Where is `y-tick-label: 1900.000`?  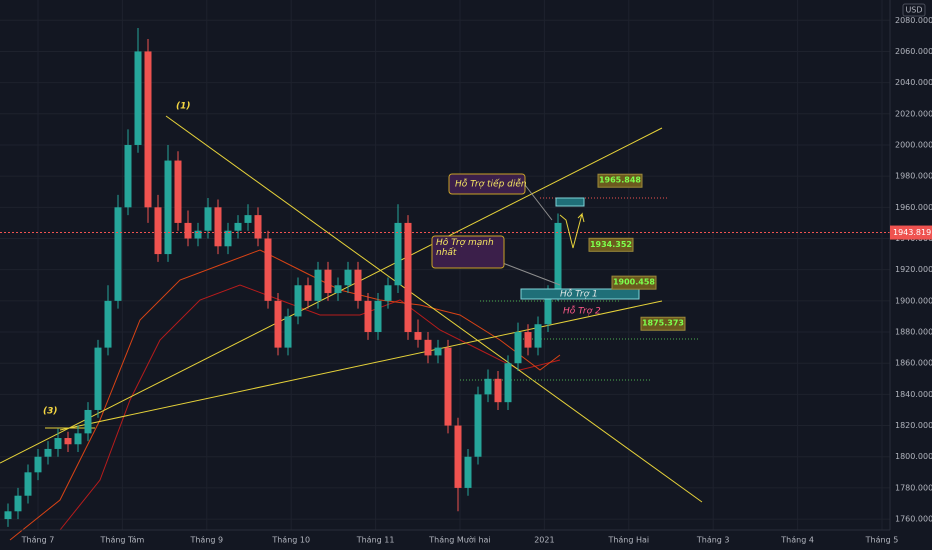
y-tick-label: 1900.000 is located at coordinates (913, 300).